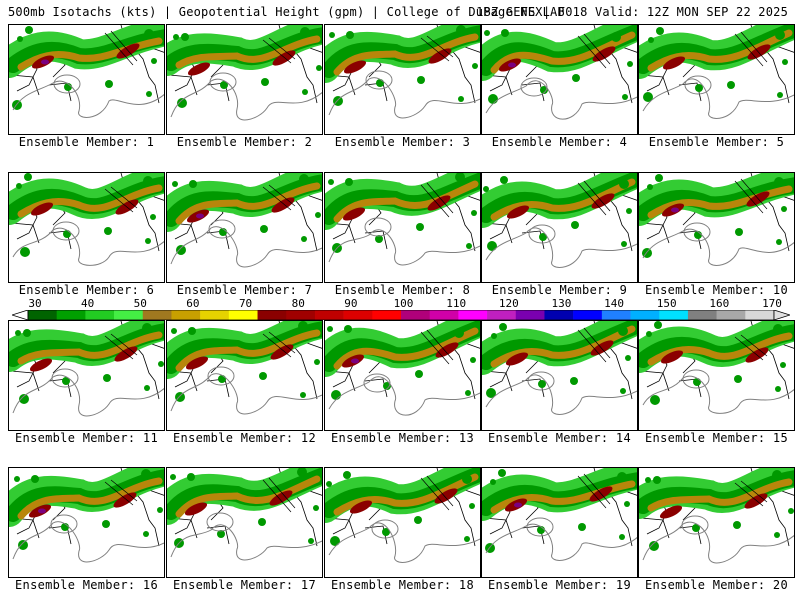 This screenshot has height=600, width=800. Describe the element at coordinates (244, 290) in the screenshot. I see `ensemble-member-label: Ensemble Member: 7` at that location.